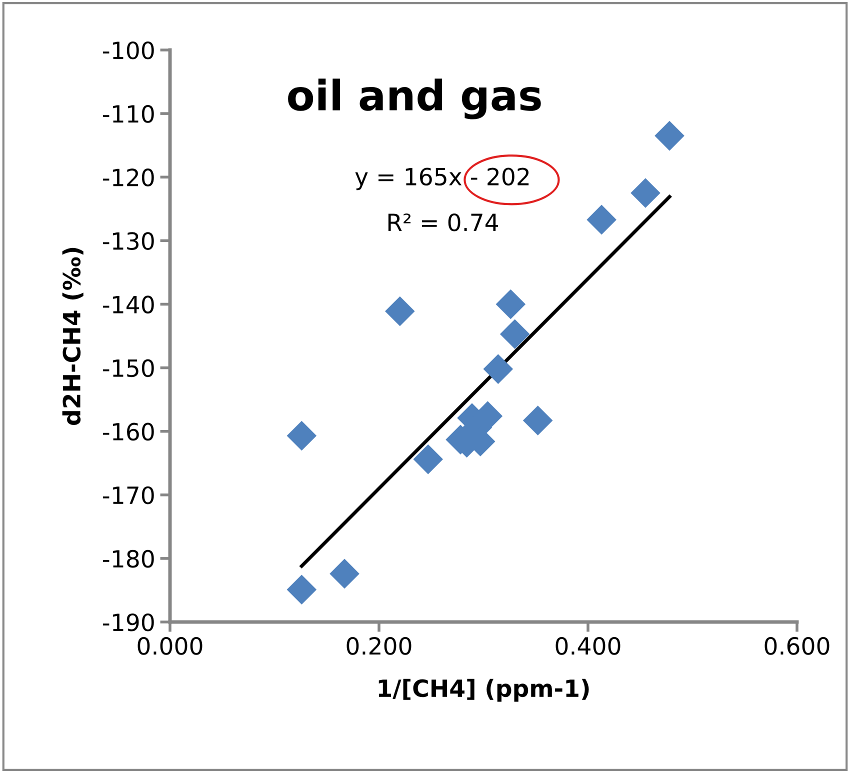  Describe the element at coordinates (128, 50) in the screenshot. I see `y-tick-label: -100` at that location.